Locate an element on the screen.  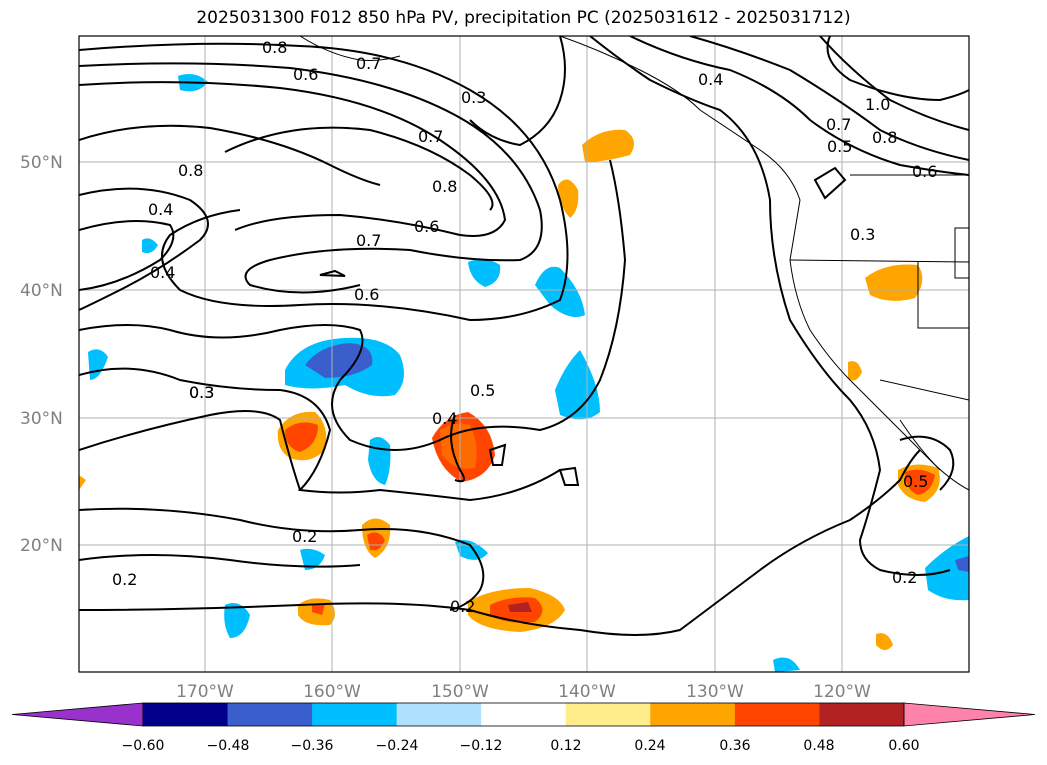
colorbar-extend-low is located at coordinates (77, 714).